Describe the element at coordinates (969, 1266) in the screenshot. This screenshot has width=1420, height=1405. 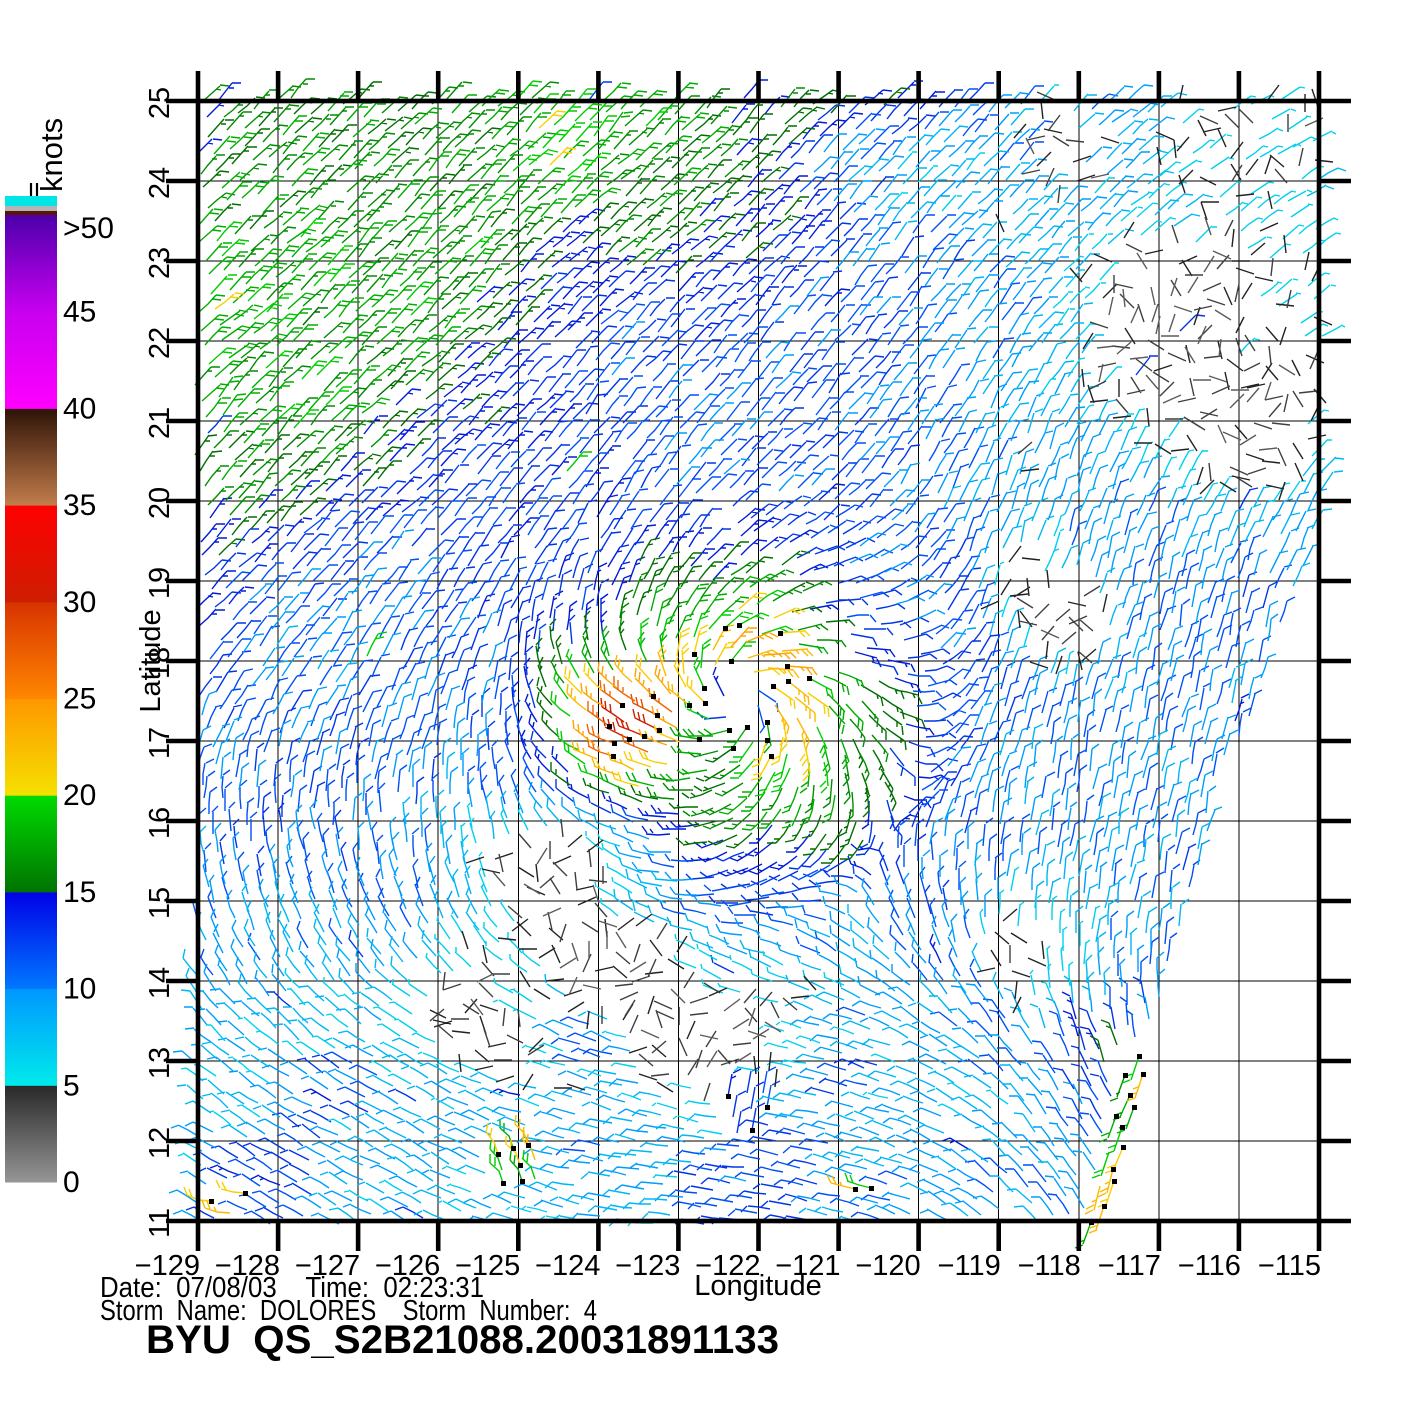
I see `svg-text: −119` at that location.